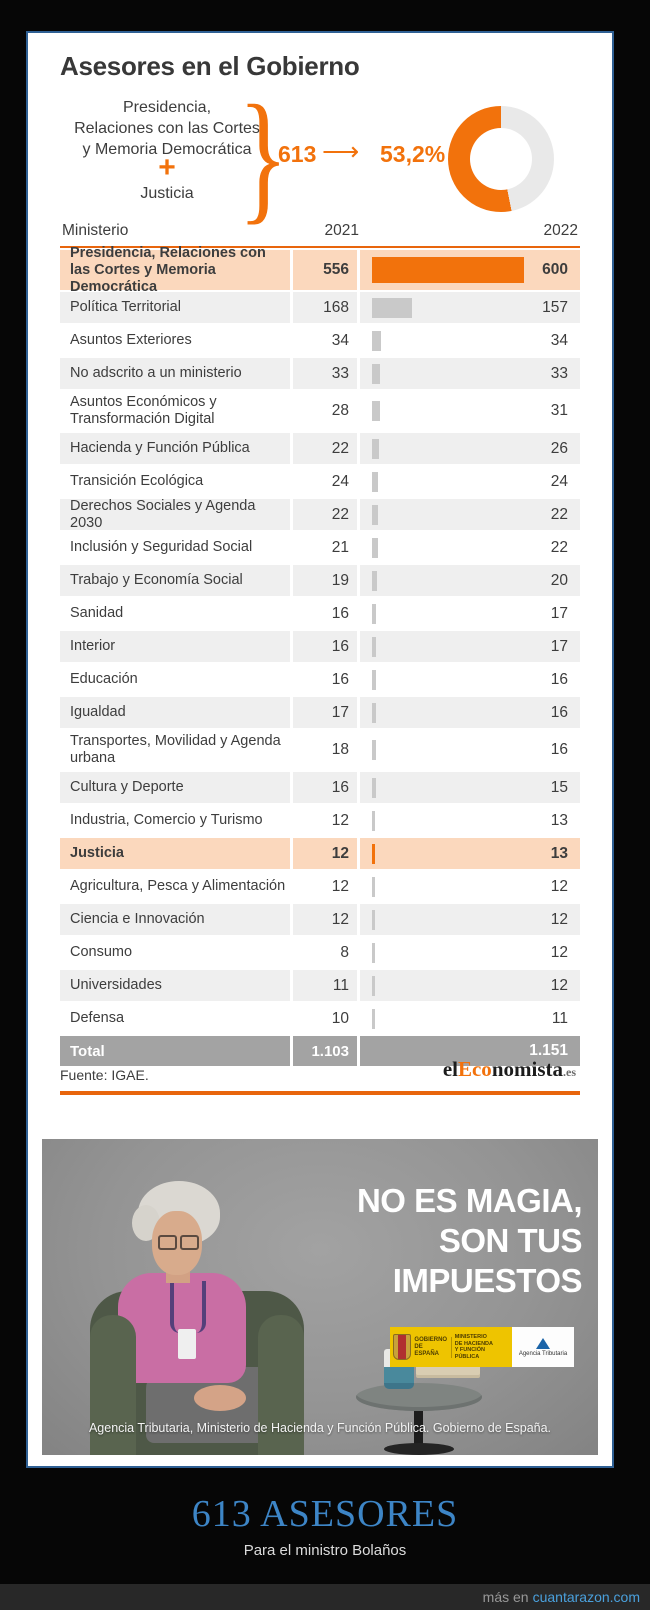 Image resolution: width=650 pixels, height=1610 pixels. Describe the element at coordinates (473, 1343) in the screenshot. I see `ministerio-line-2: DE HACIENDA` at that location.